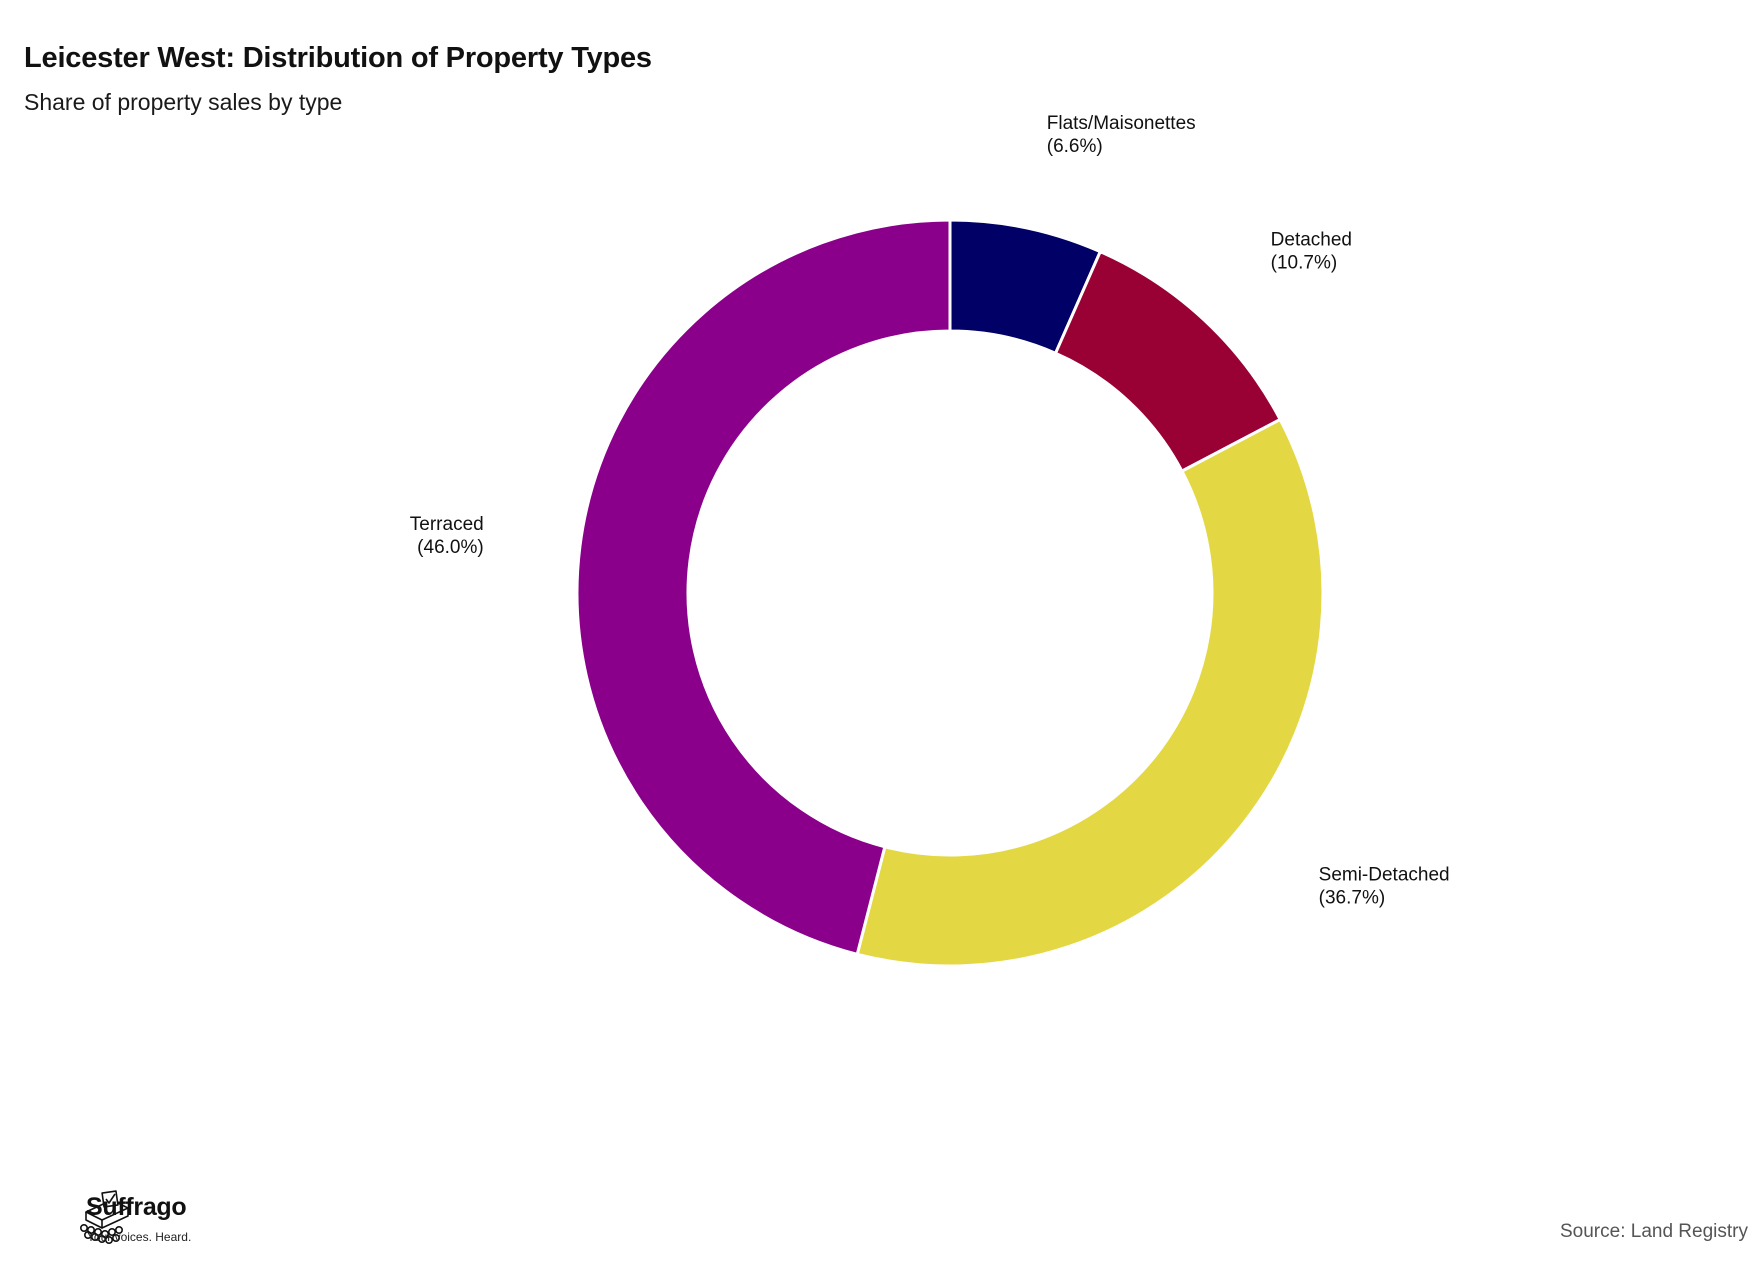  Describe the element at coordinates (136, 1207) in the screenshot. I see `brand-name: Suffrago` at that location.